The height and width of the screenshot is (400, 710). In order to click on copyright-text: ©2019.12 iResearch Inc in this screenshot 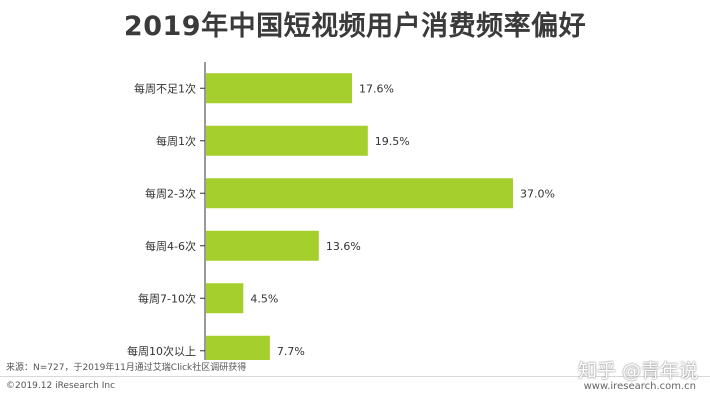, I will do `click(61, 386)`.